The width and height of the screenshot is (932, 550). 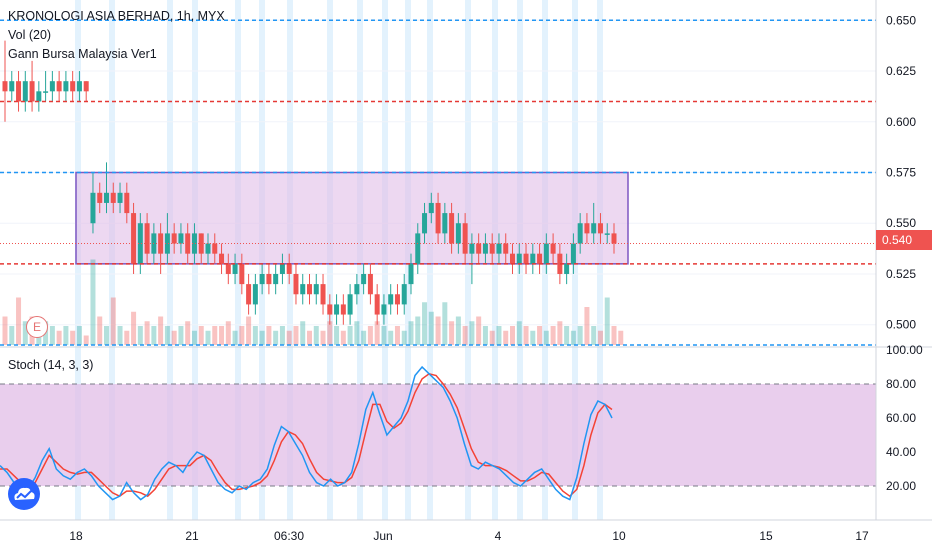 I want to click on current-price-label: 0.540, so click(x=904, y=240).